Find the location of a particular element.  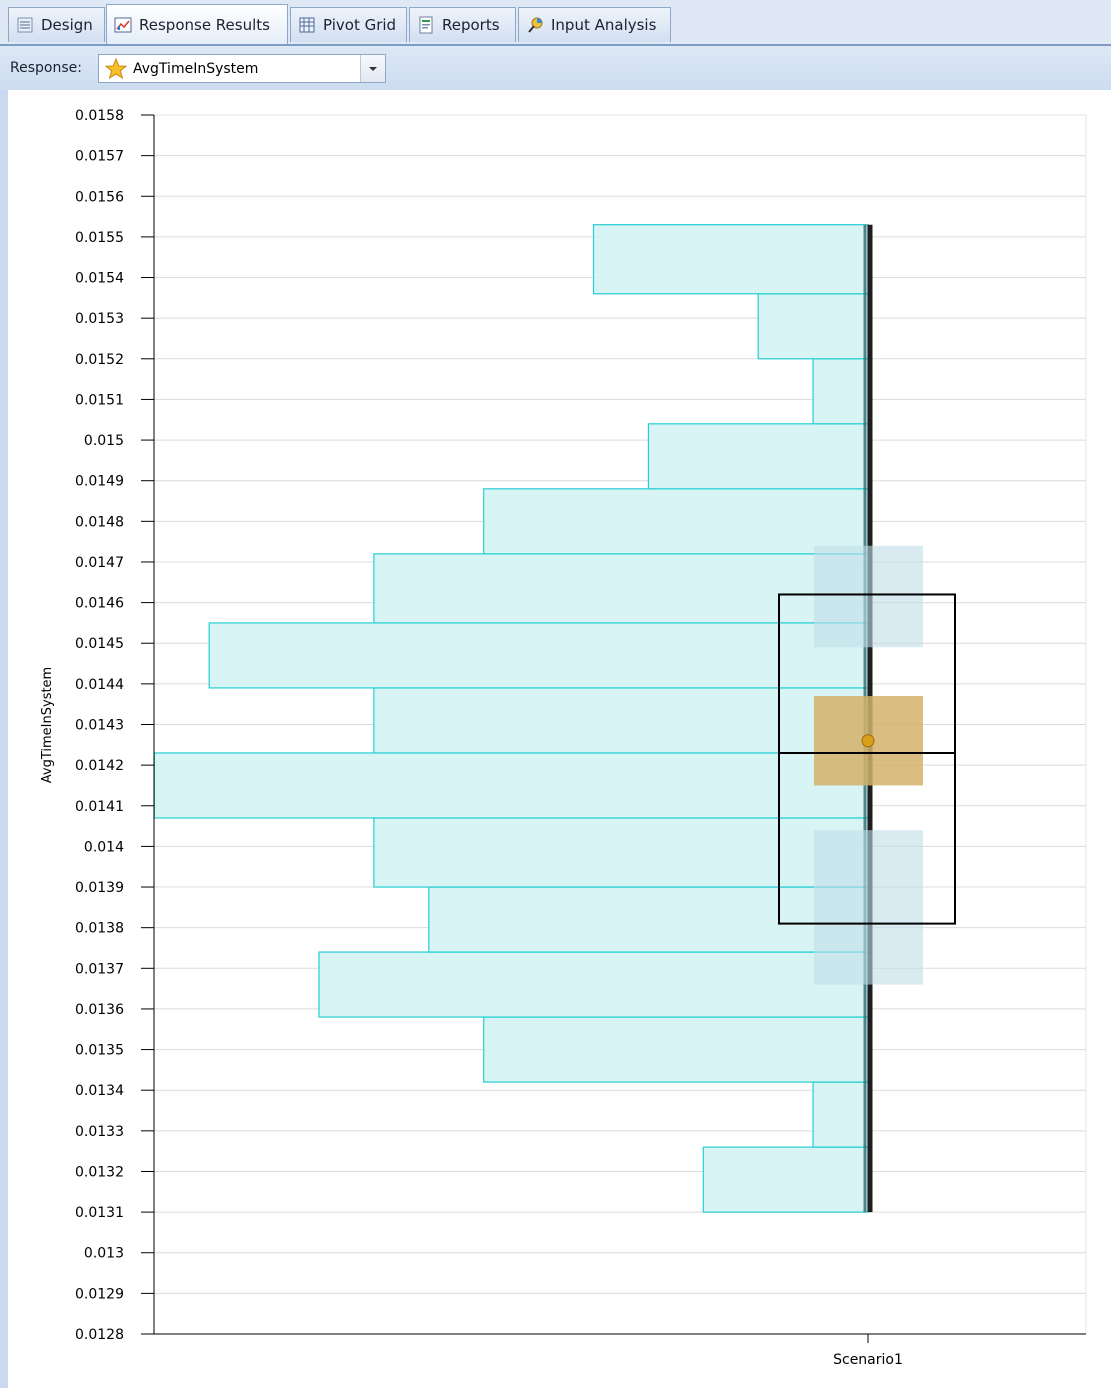

response-value: AvgTimeInSystem is located at coordinates (196, 69).